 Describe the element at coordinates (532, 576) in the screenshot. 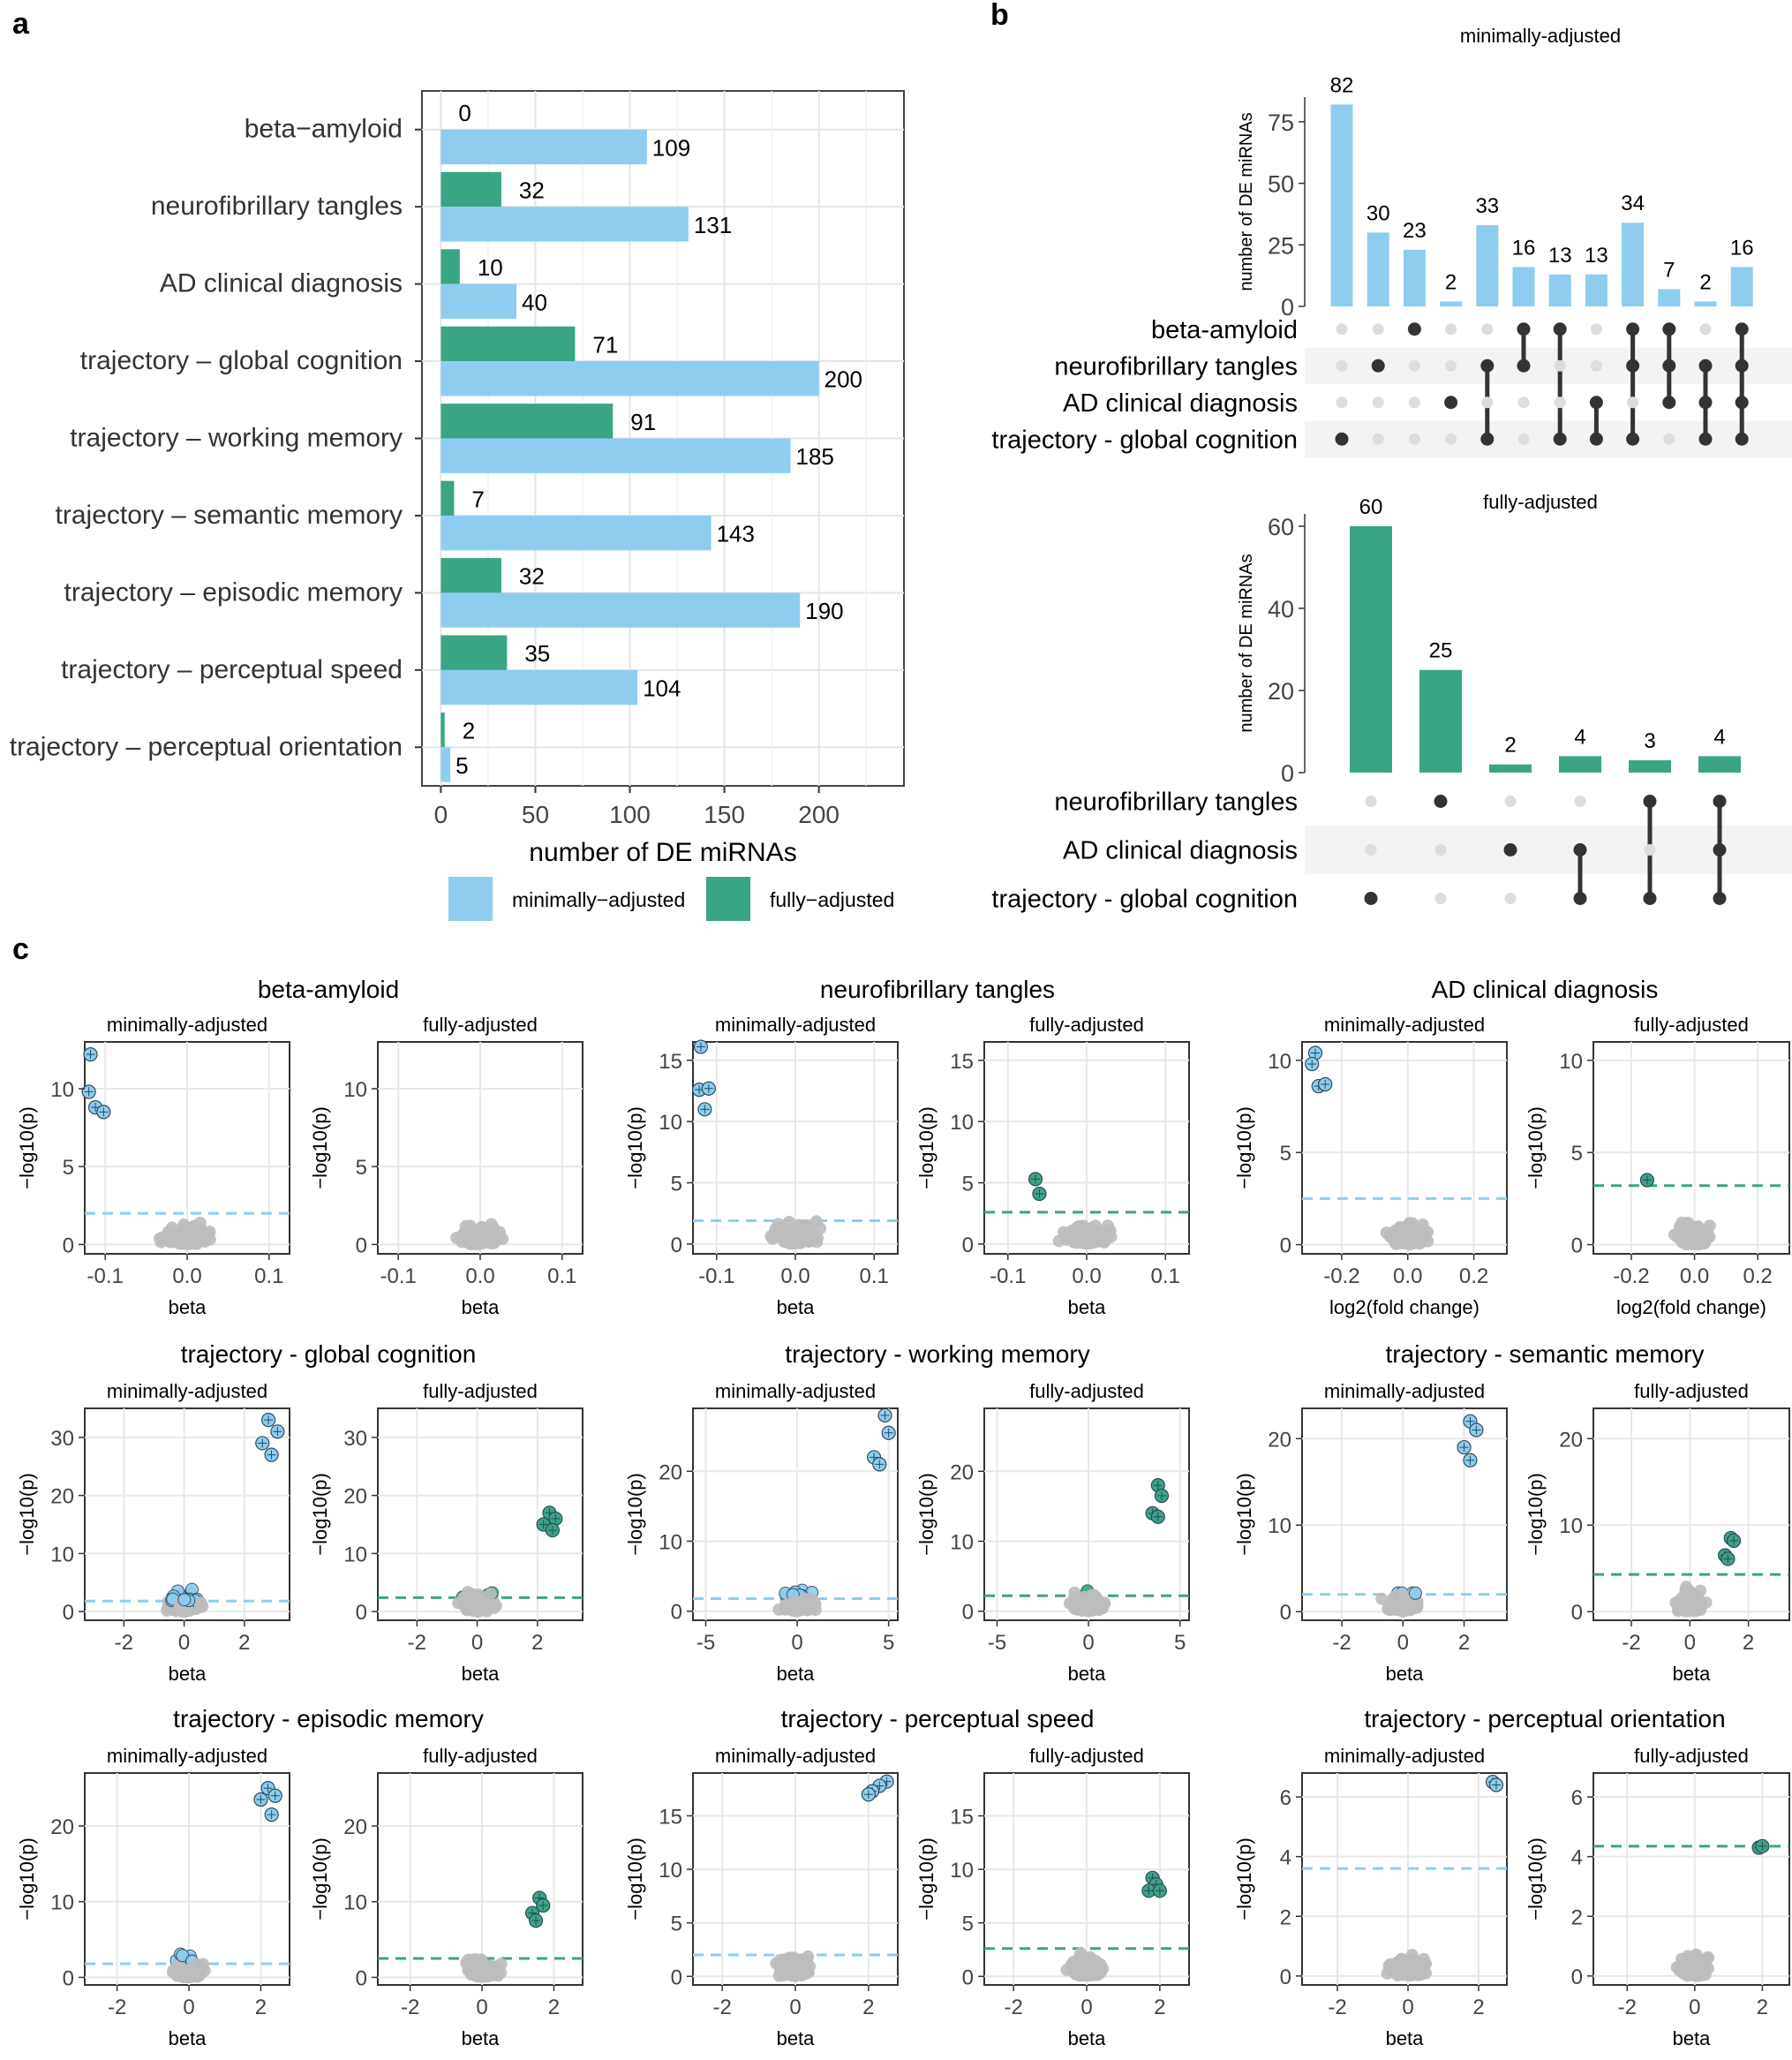

I see `bar-value-label: 32` at that location.